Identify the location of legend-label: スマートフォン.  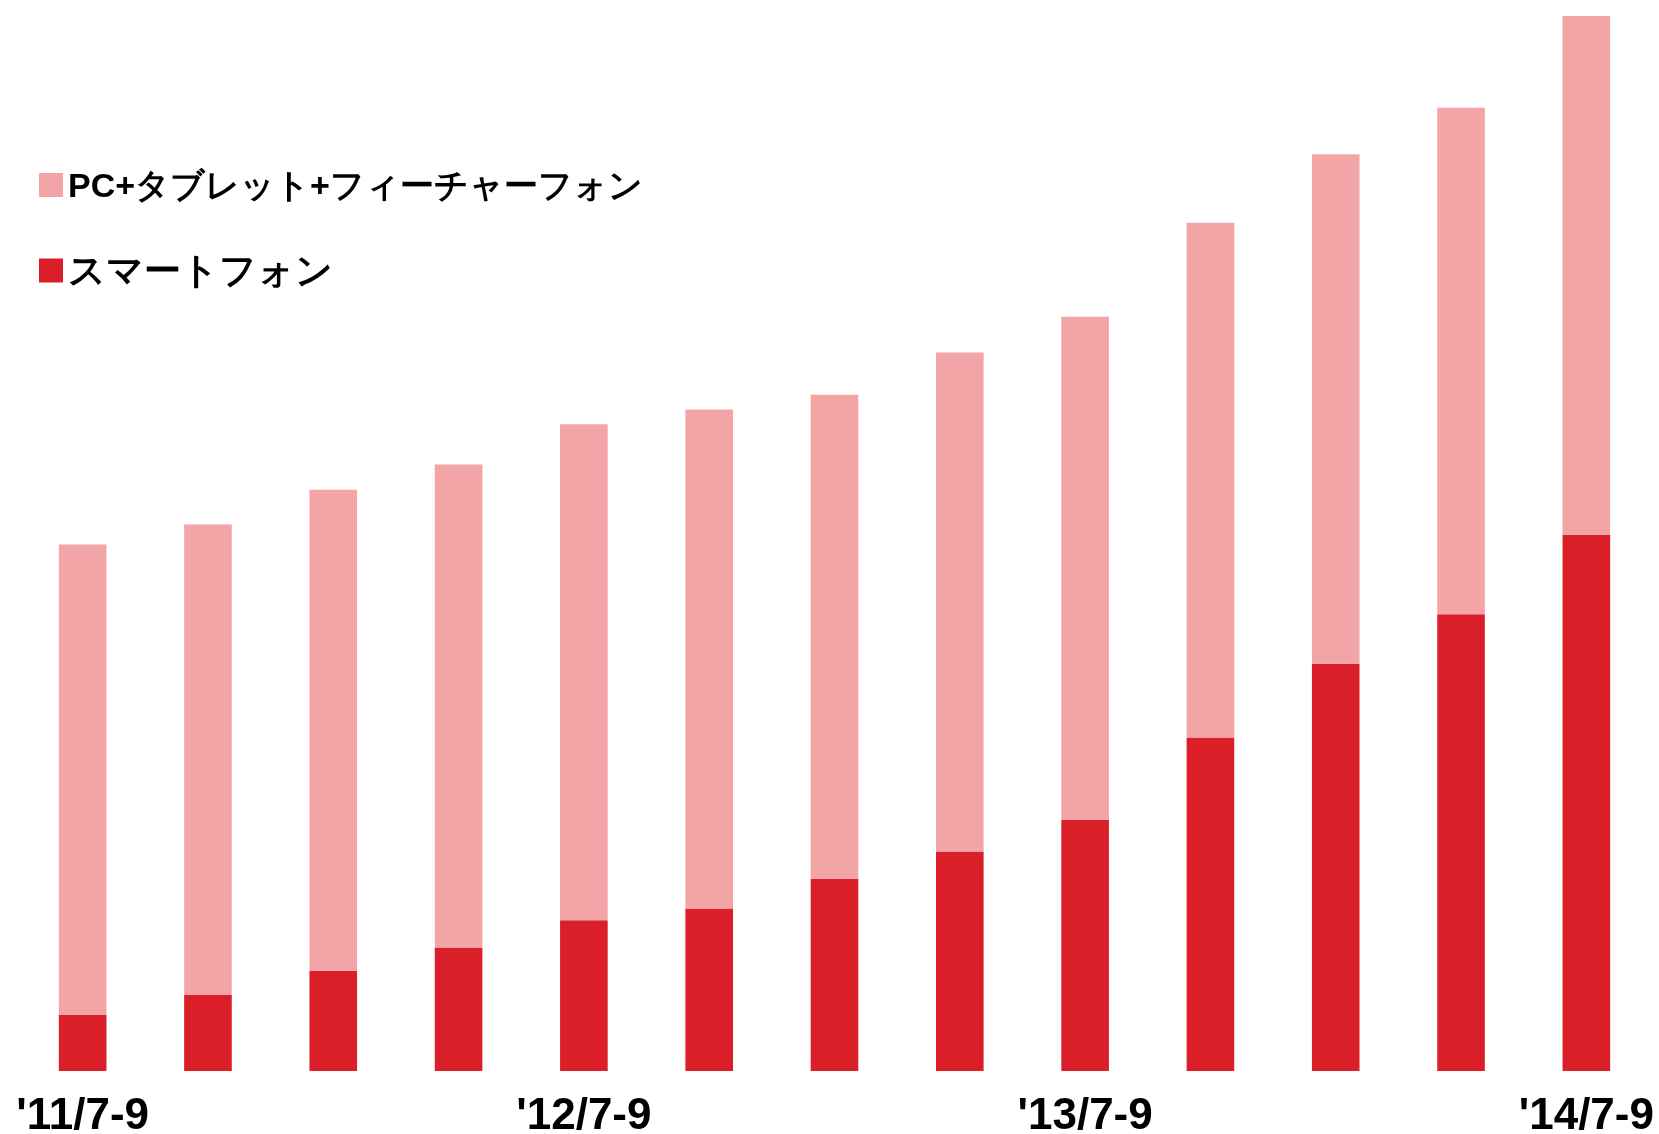
(200, 270).